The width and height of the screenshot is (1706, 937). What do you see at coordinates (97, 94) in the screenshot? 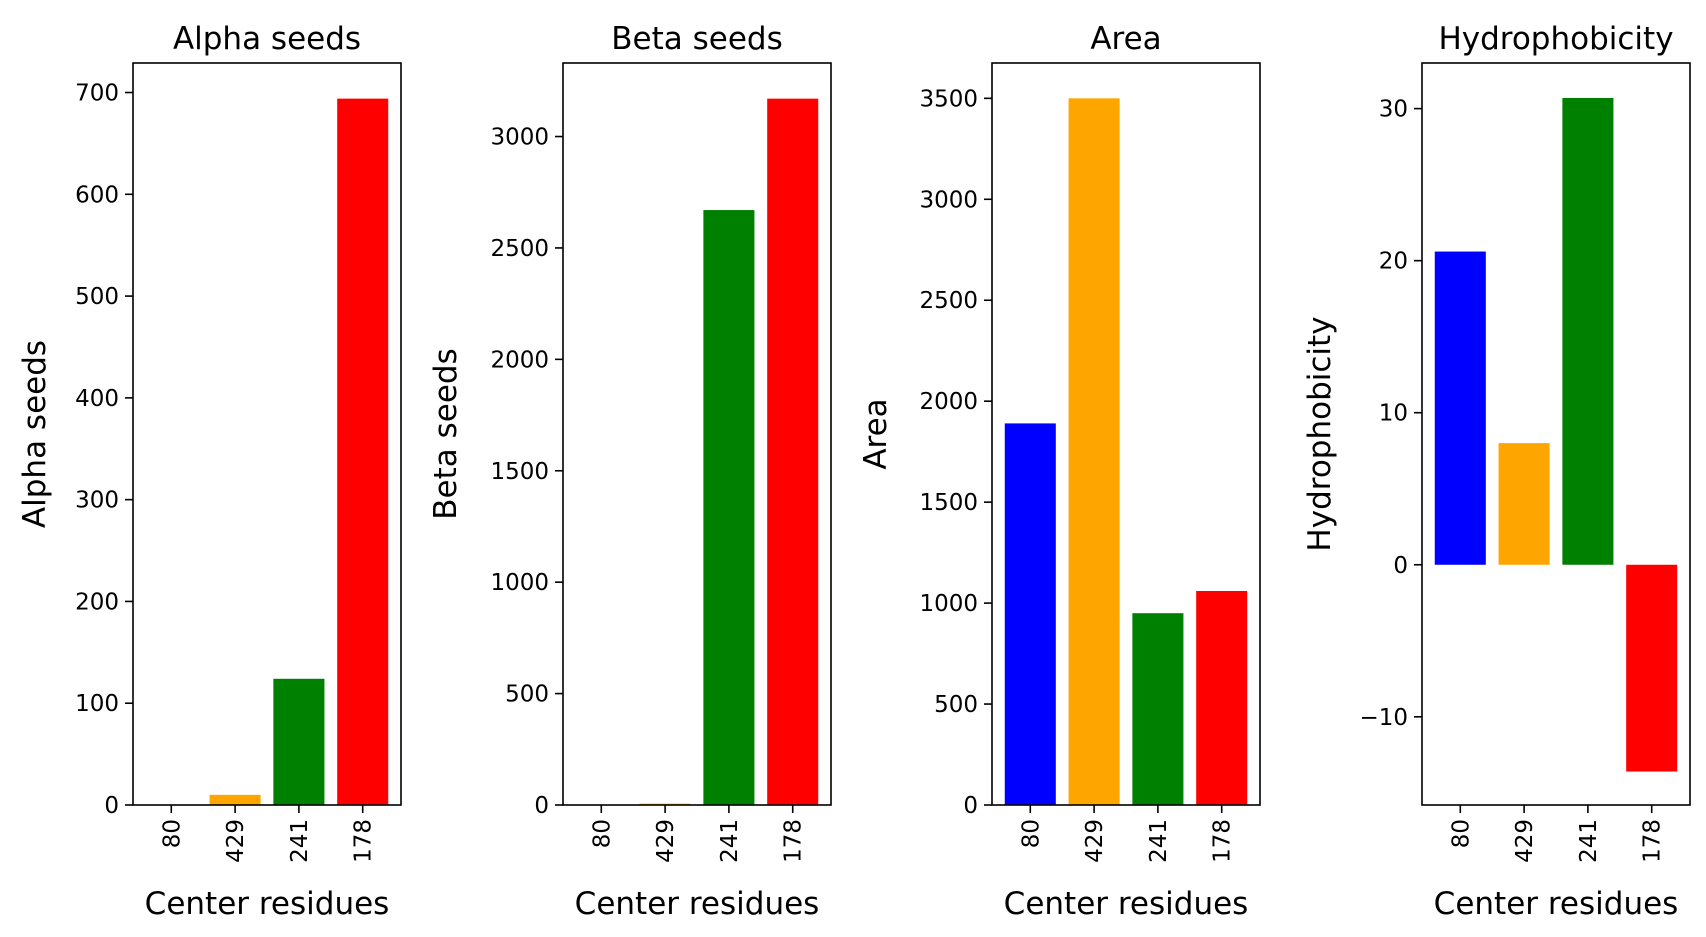
I see `y-tick-label: 700` at bounding box center [97, 94].